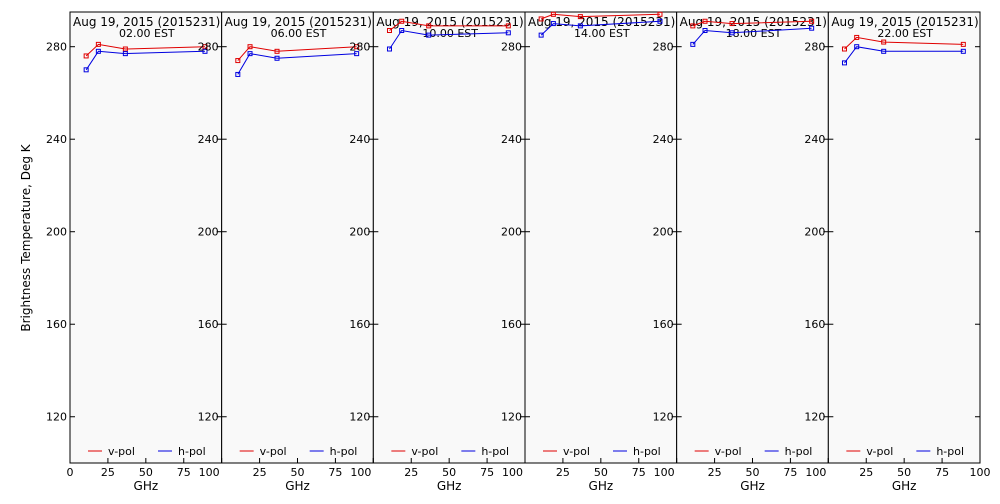 This screenshot has height=504, width=1000. I want to click on panel-subtitle-3: 10.00 EST, so click(450, 33).